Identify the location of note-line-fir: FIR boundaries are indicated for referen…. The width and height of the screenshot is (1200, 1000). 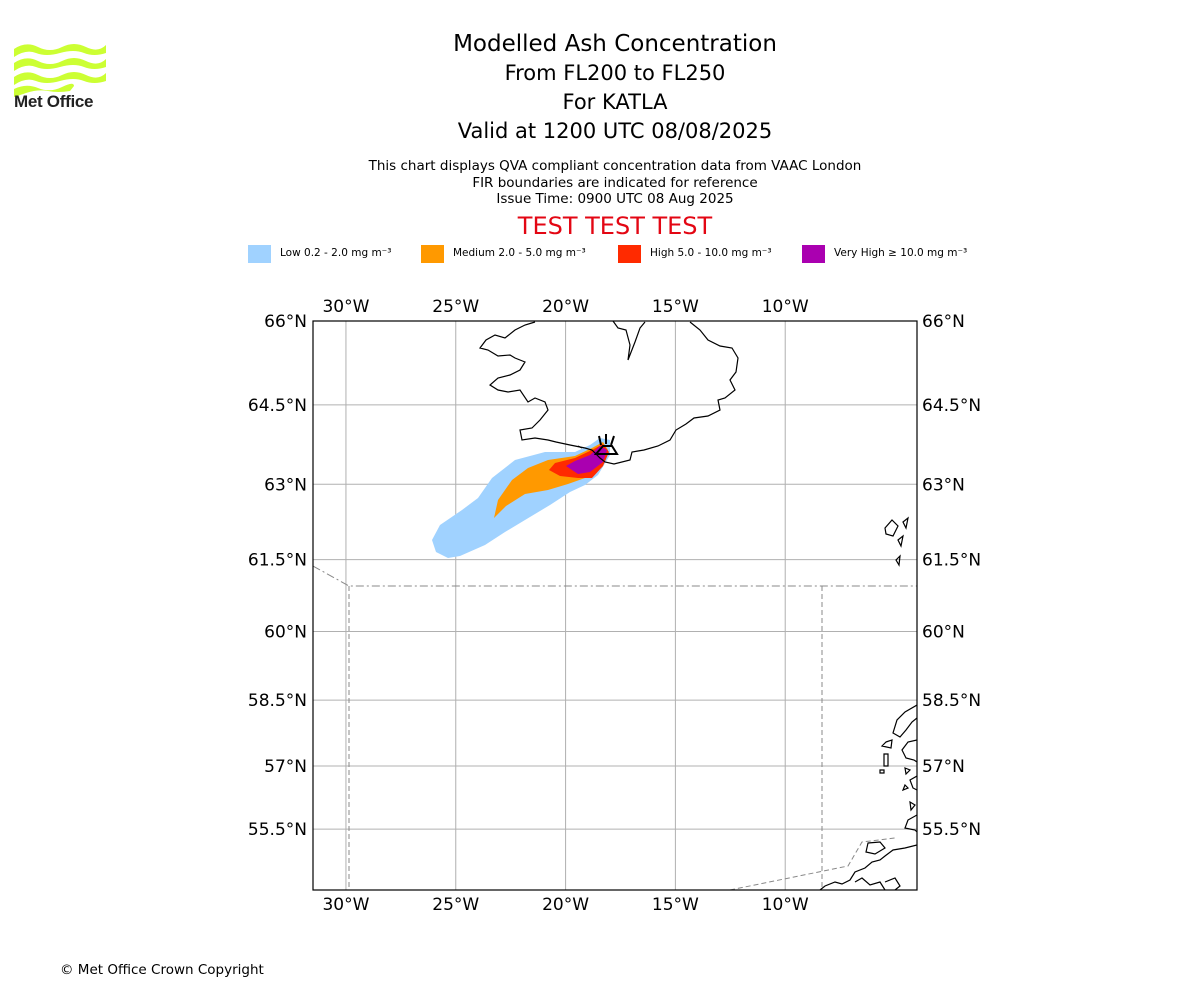
(615, 182).